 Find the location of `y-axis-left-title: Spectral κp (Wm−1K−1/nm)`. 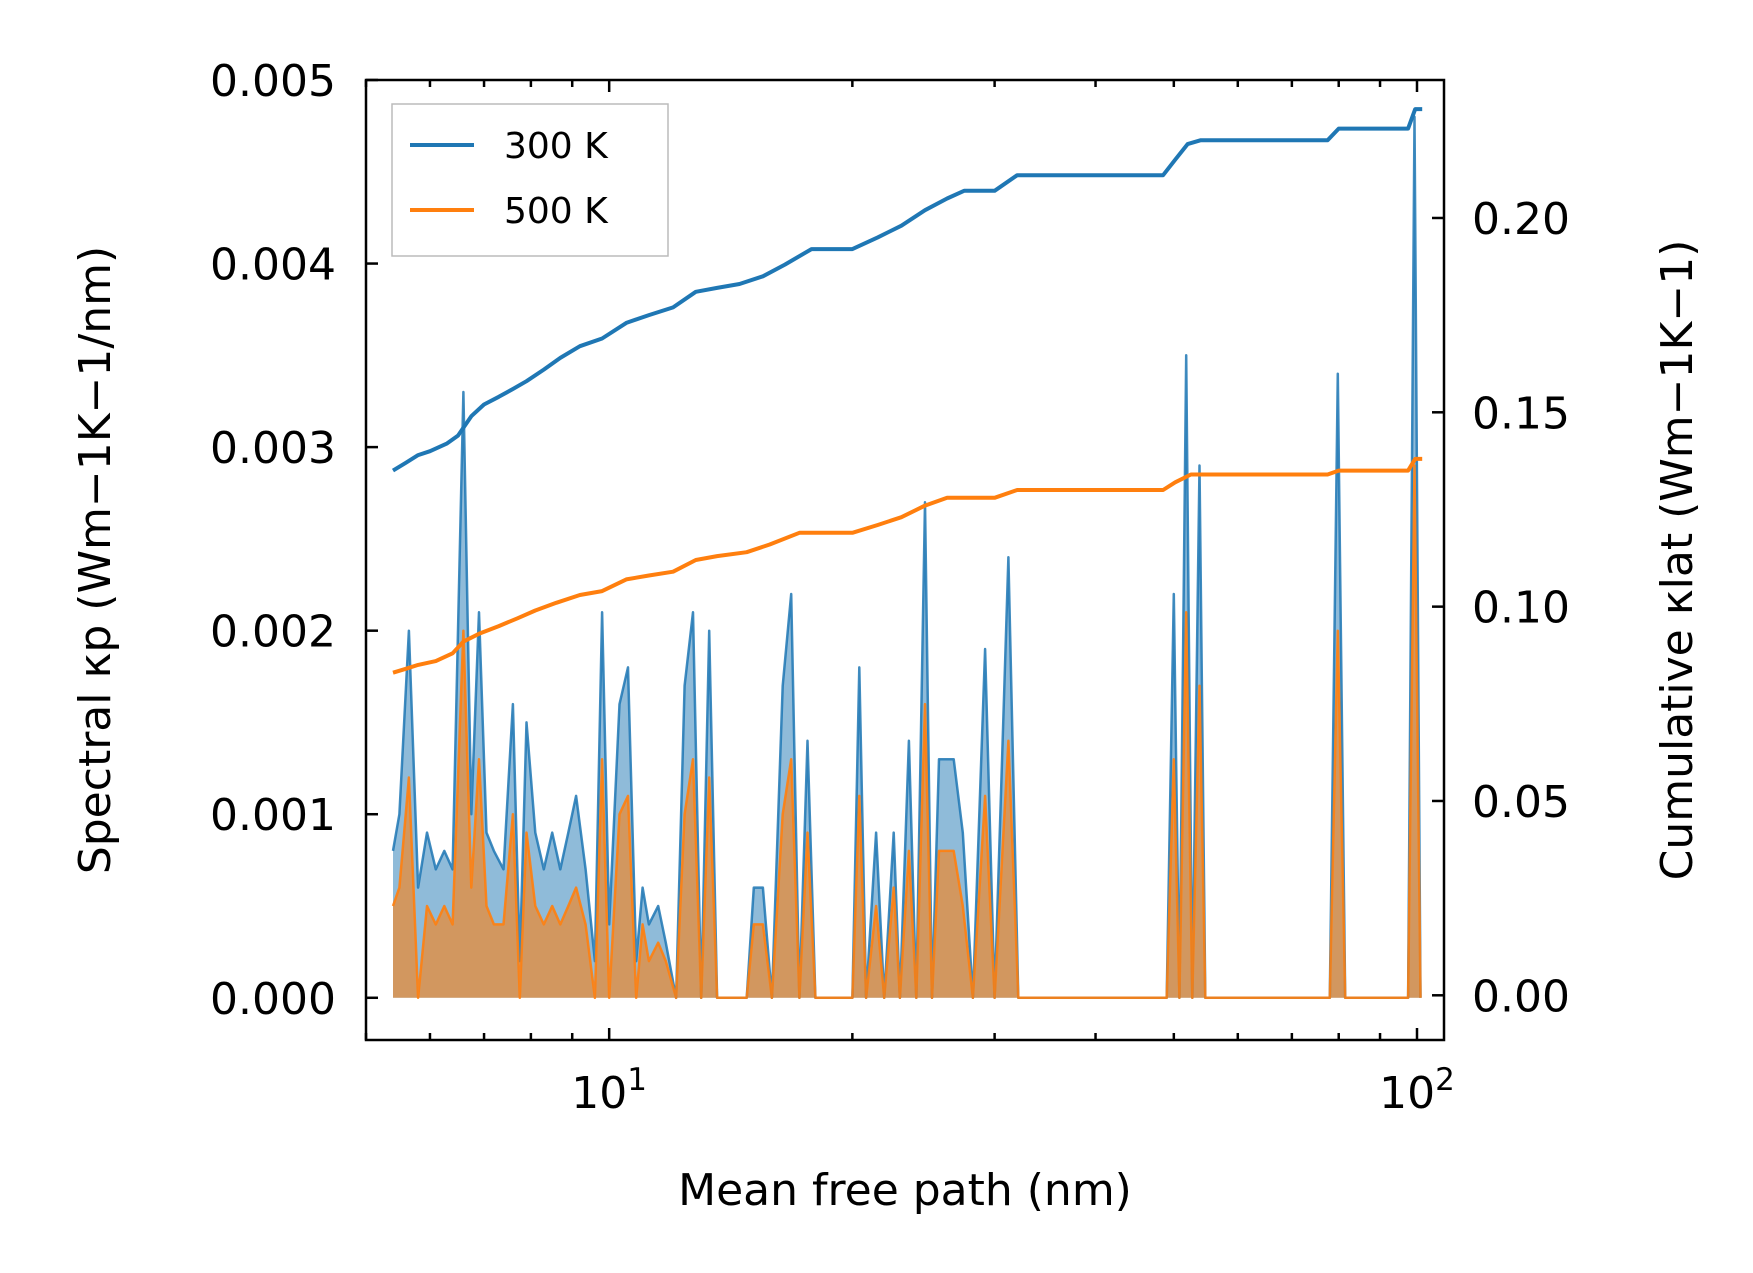

y-axis-left-title: Spectral κp (Wm−1K−1/nm) is located at coordinates (95, 560).